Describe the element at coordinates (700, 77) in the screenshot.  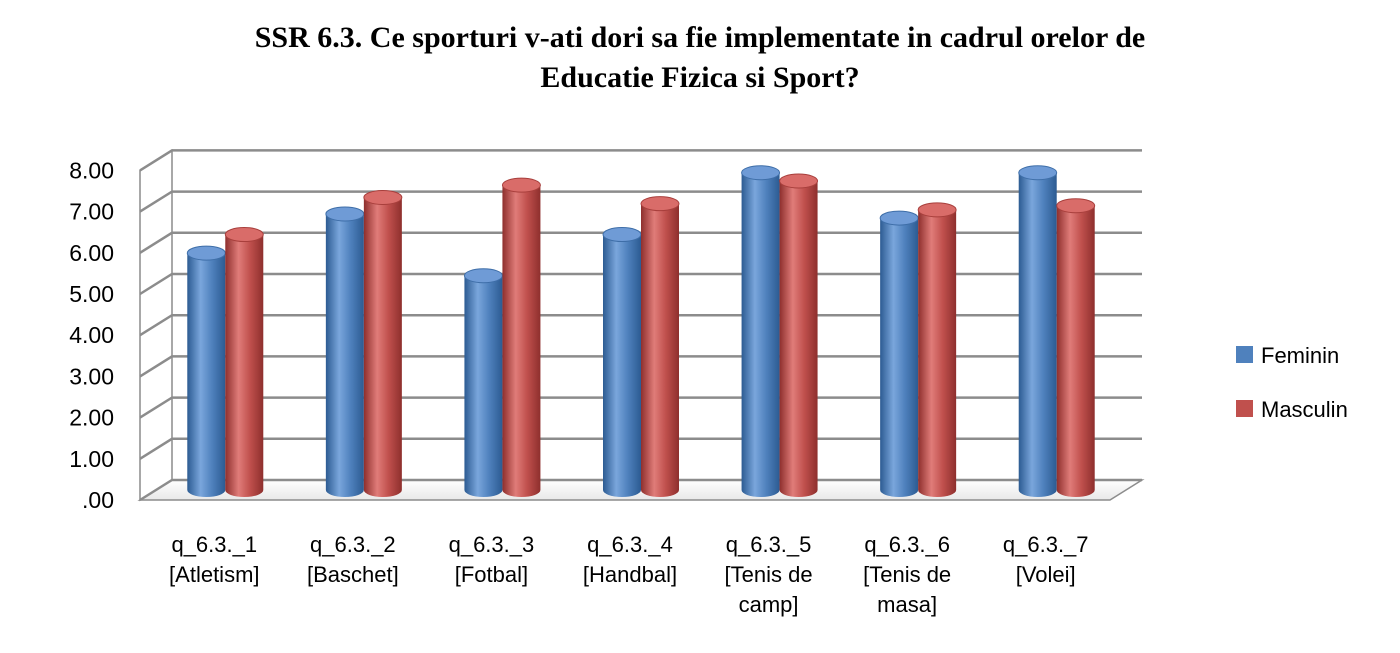
I see `chart-title-line-2: Educatie Fizica si Sport?` at that location.